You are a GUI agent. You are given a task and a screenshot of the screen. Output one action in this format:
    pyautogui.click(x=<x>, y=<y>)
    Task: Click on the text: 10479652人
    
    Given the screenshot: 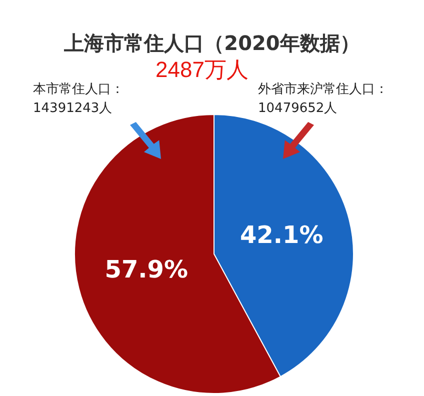 What is the action you would take?
    pyautogui.click(x=298, y=109)
    